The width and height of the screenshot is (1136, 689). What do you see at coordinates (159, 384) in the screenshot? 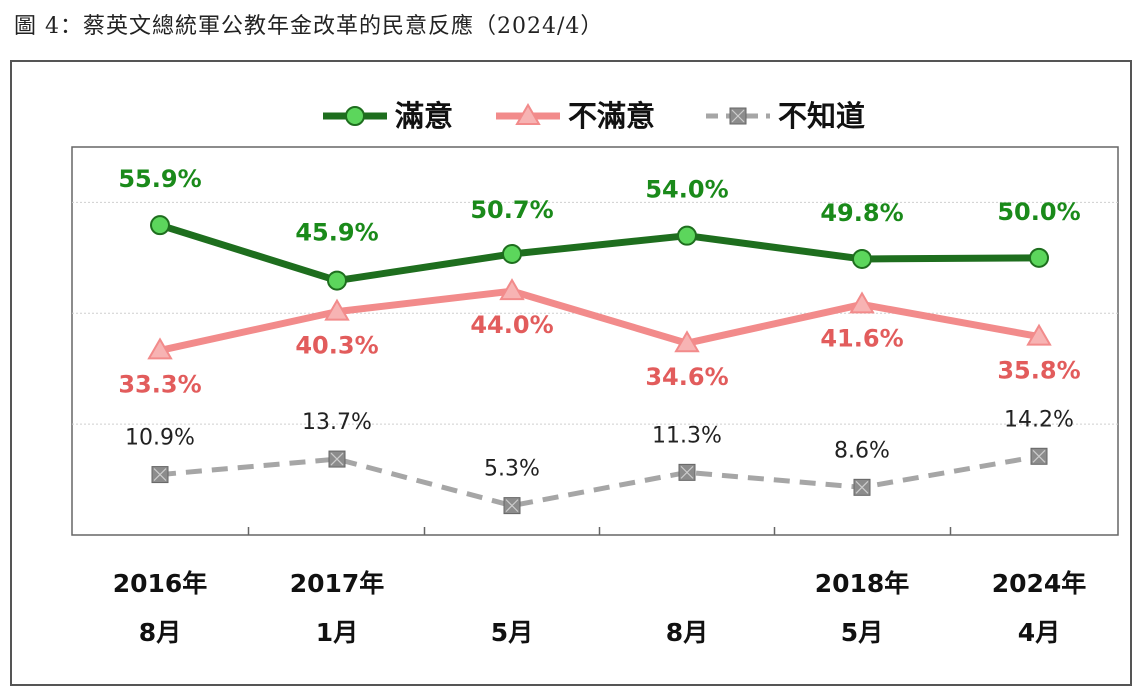
I see `data-label: 33.3%` at bounding box center [159, 384].